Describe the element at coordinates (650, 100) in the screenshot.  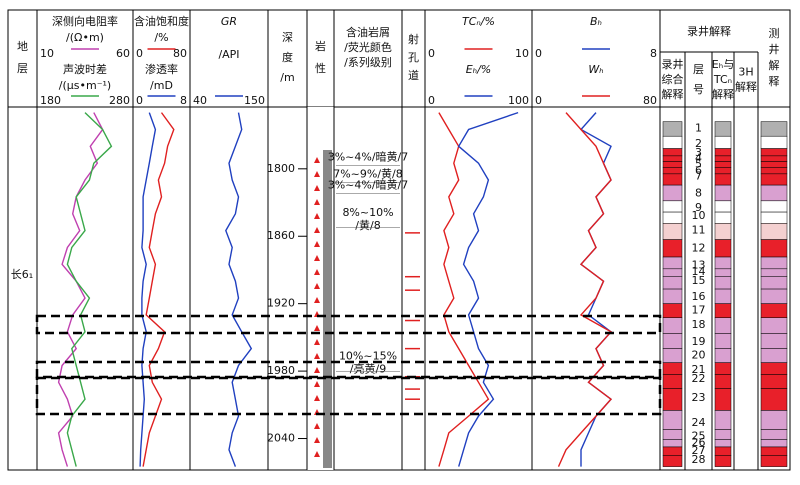
I see `scale-max: 80` at that location.